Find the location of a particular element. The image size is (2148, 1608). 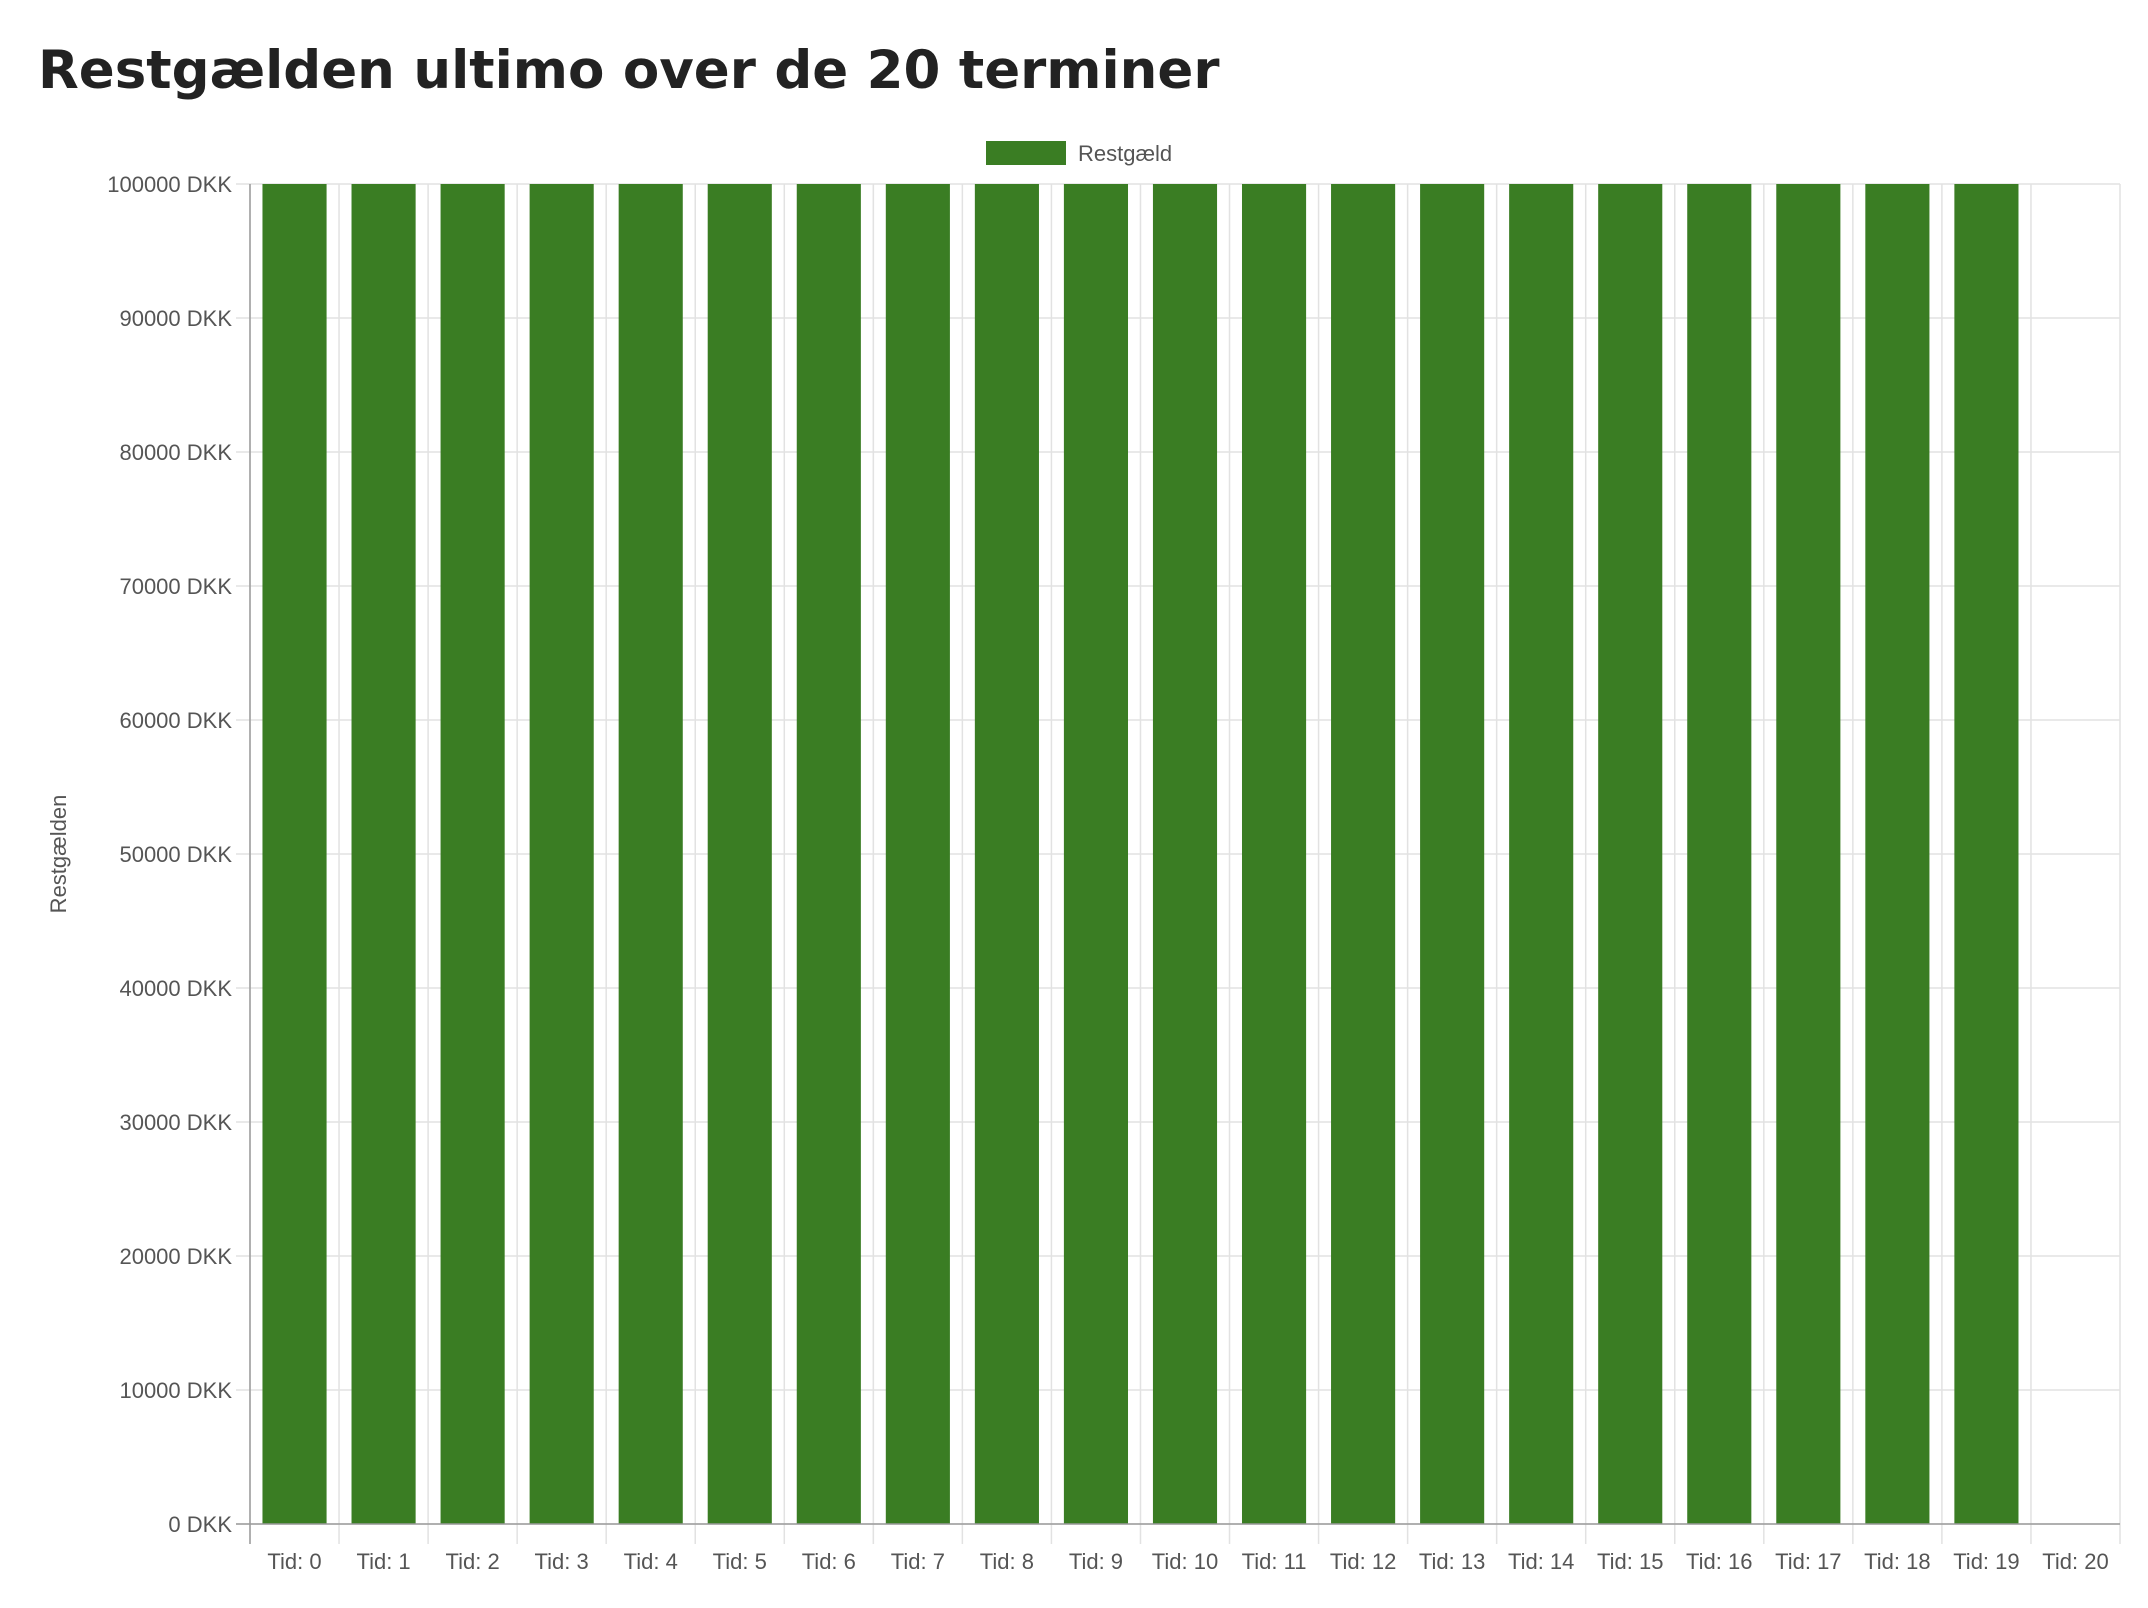

y-tick-label: 10000 DKK is located at coordinates (175, 1390).